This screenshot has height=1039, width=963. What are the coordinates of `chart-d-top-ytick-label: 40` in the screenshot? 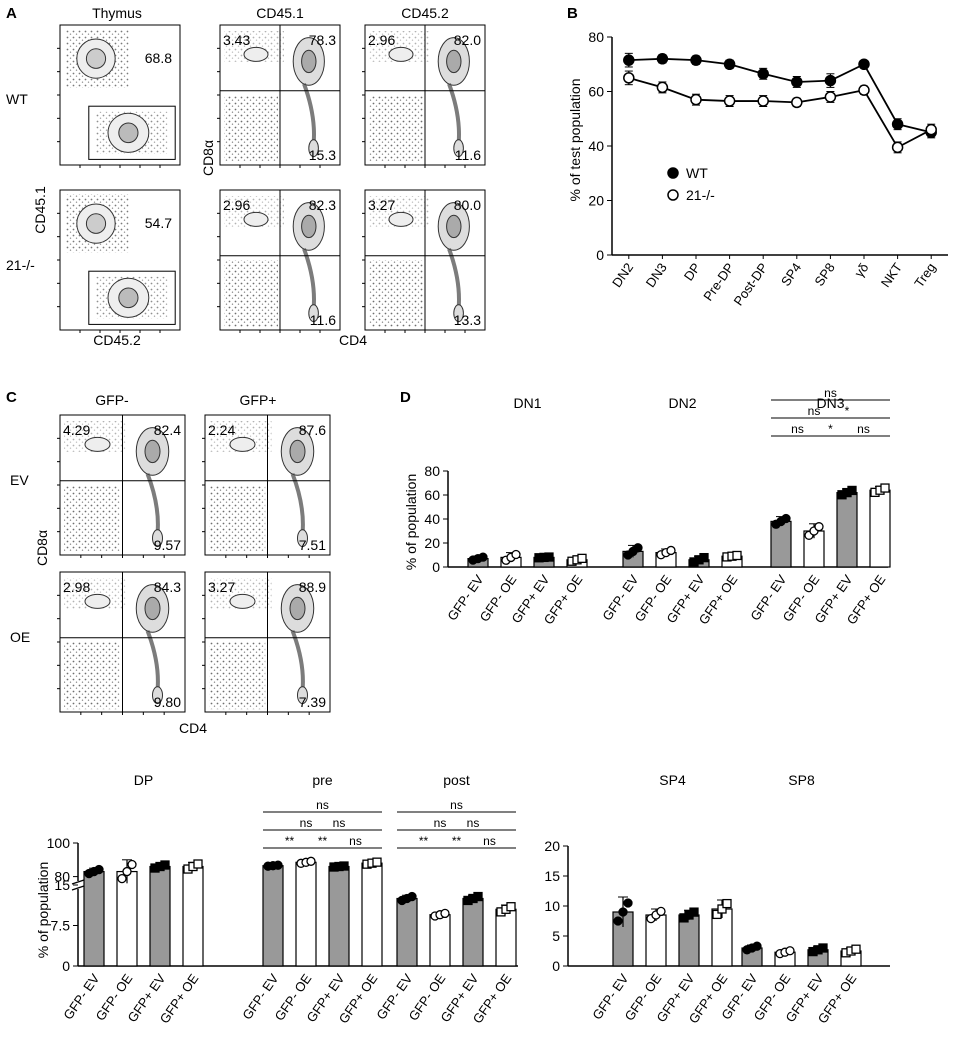 It's located at (432, 519).